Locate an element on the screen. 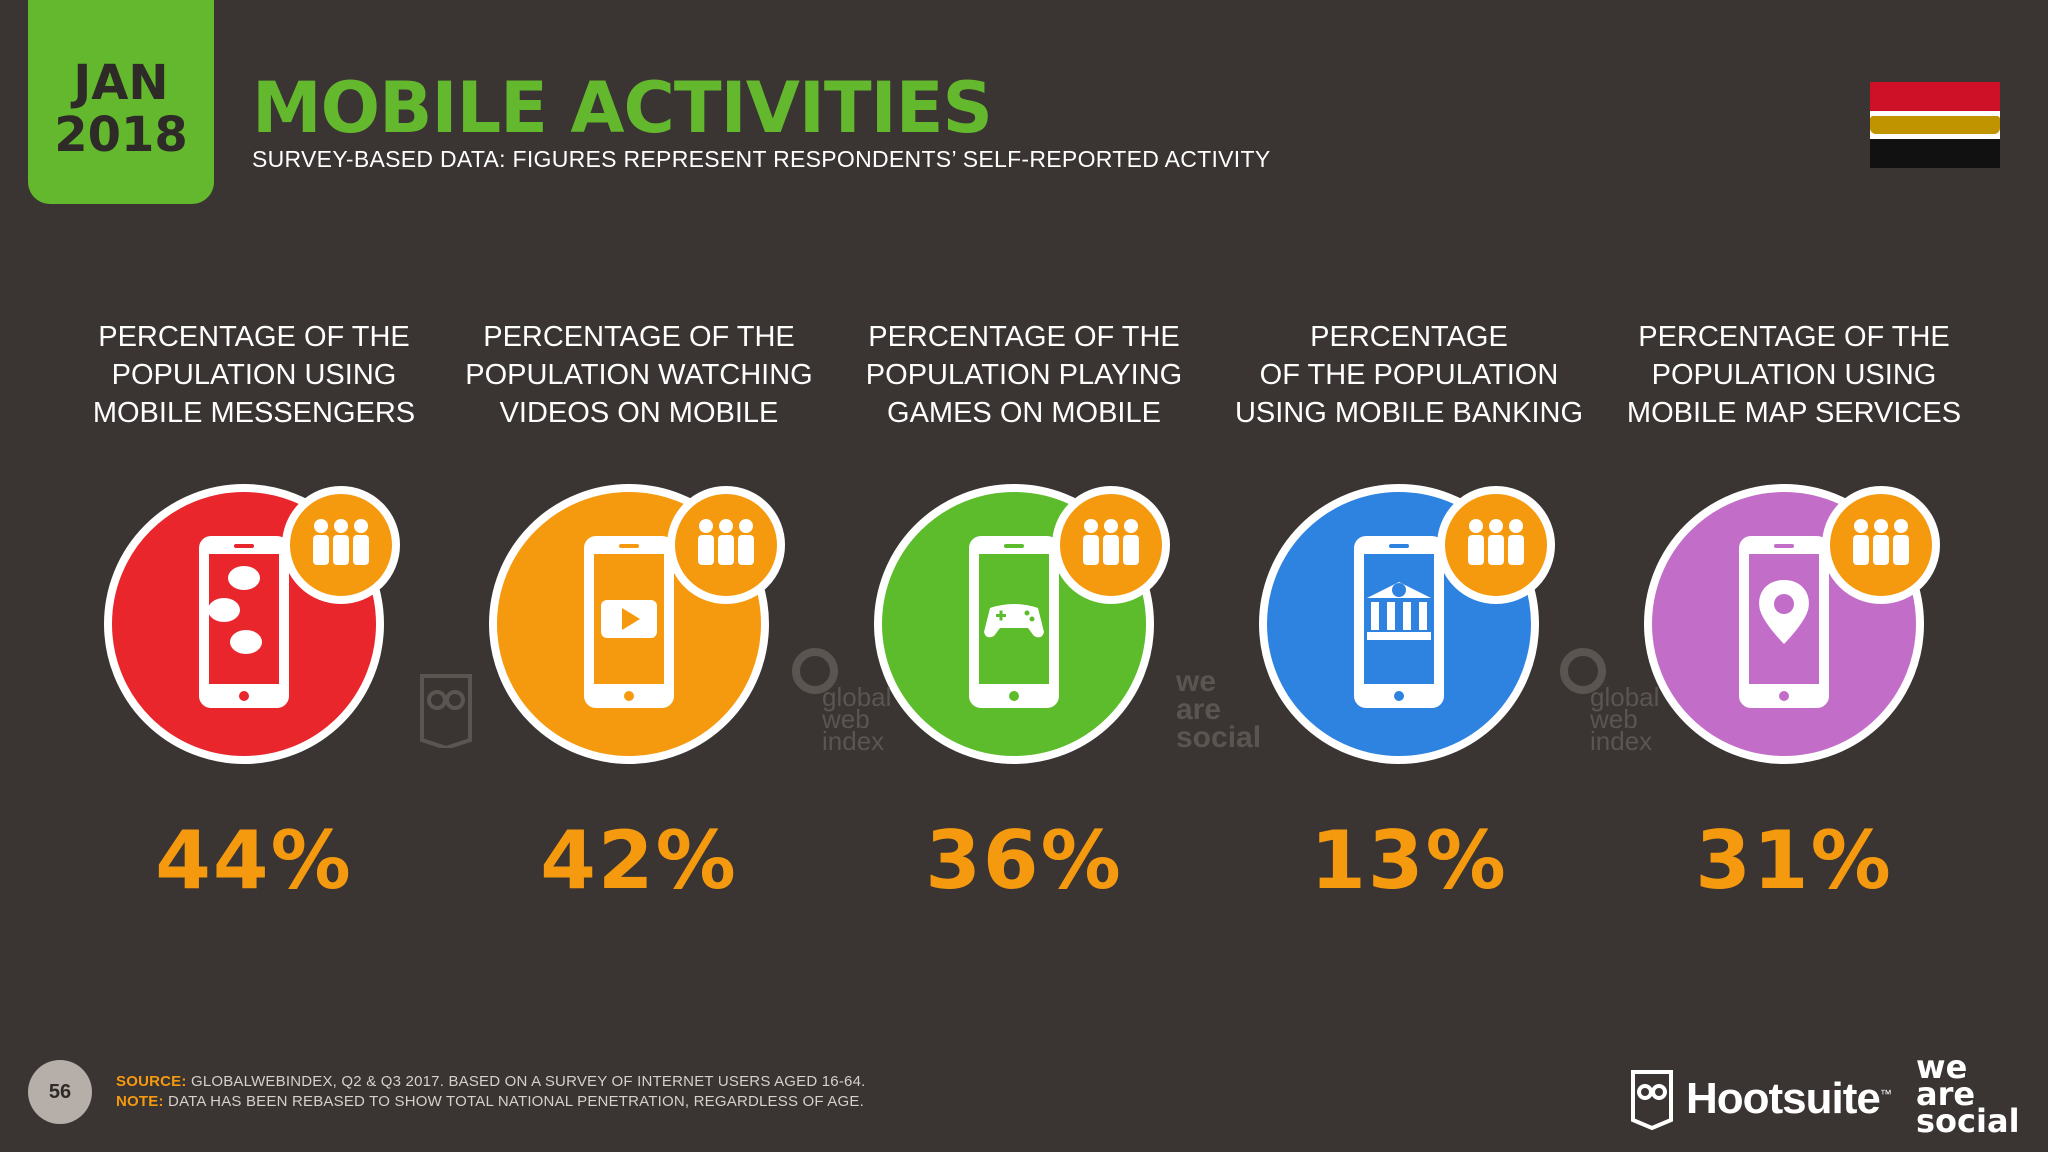 The height and width of the screenshot is (1152, 2048). stat-value: 44% is located at coordinates (254, 860).